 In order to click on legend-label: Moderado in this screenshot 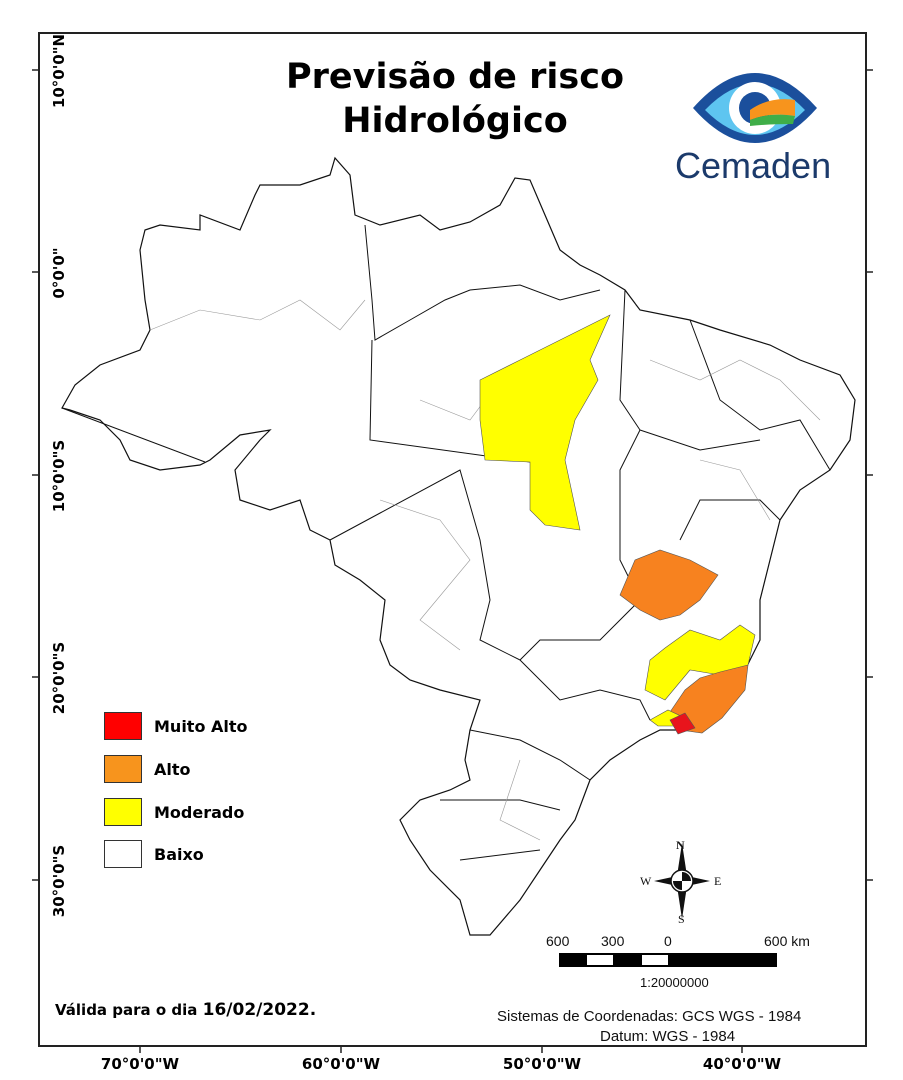, I will do `click(199, 812)`.